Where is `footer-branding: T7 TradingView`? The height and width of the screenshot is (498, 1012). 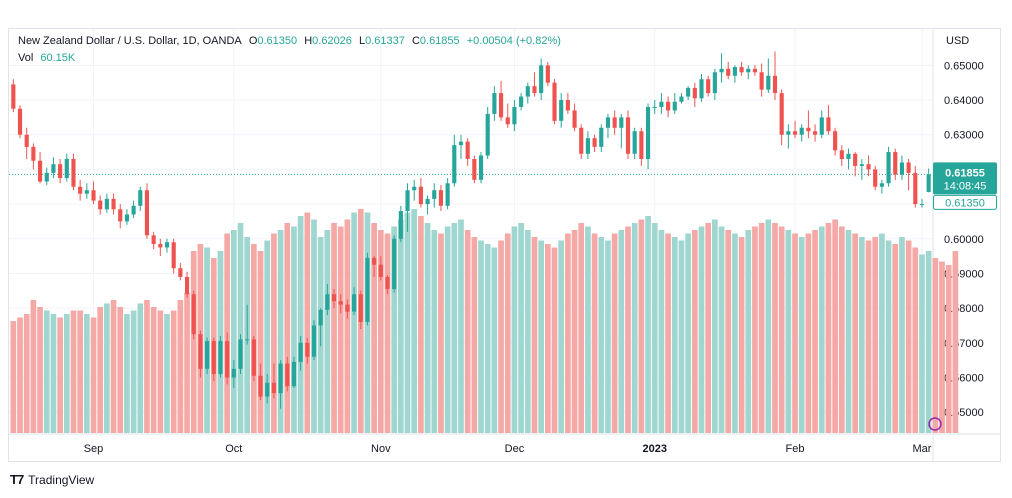 footer-branding: T7 TradingView is located at coordinates (52, 479).